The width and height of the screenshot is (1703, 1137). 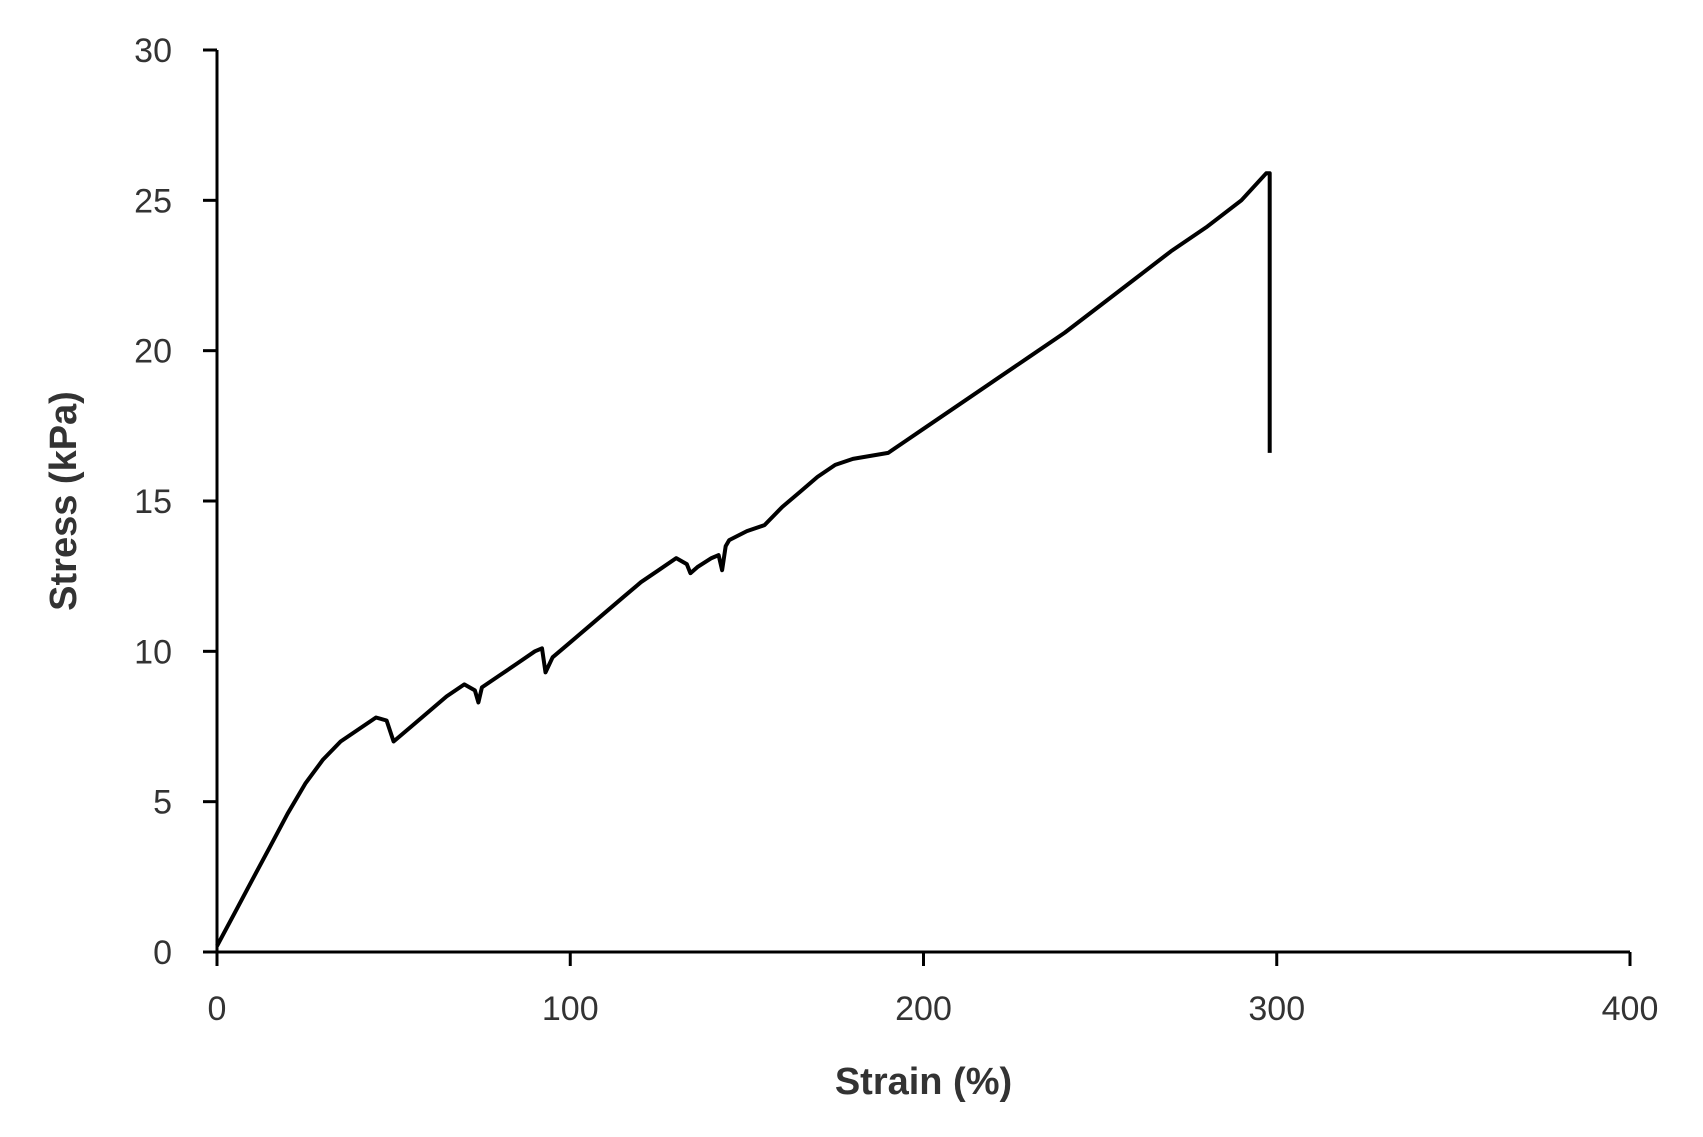 I want to click on y-tick-label: 5, so click(x=162, y=803).